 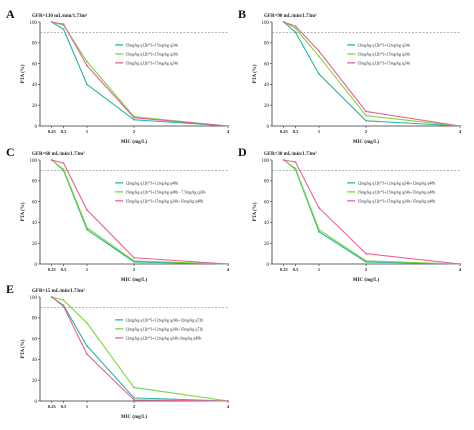 What do you see at coordinates (10, 152) in the screenshot?
I see `panel-letter: C` at bounding box center [10, 152].